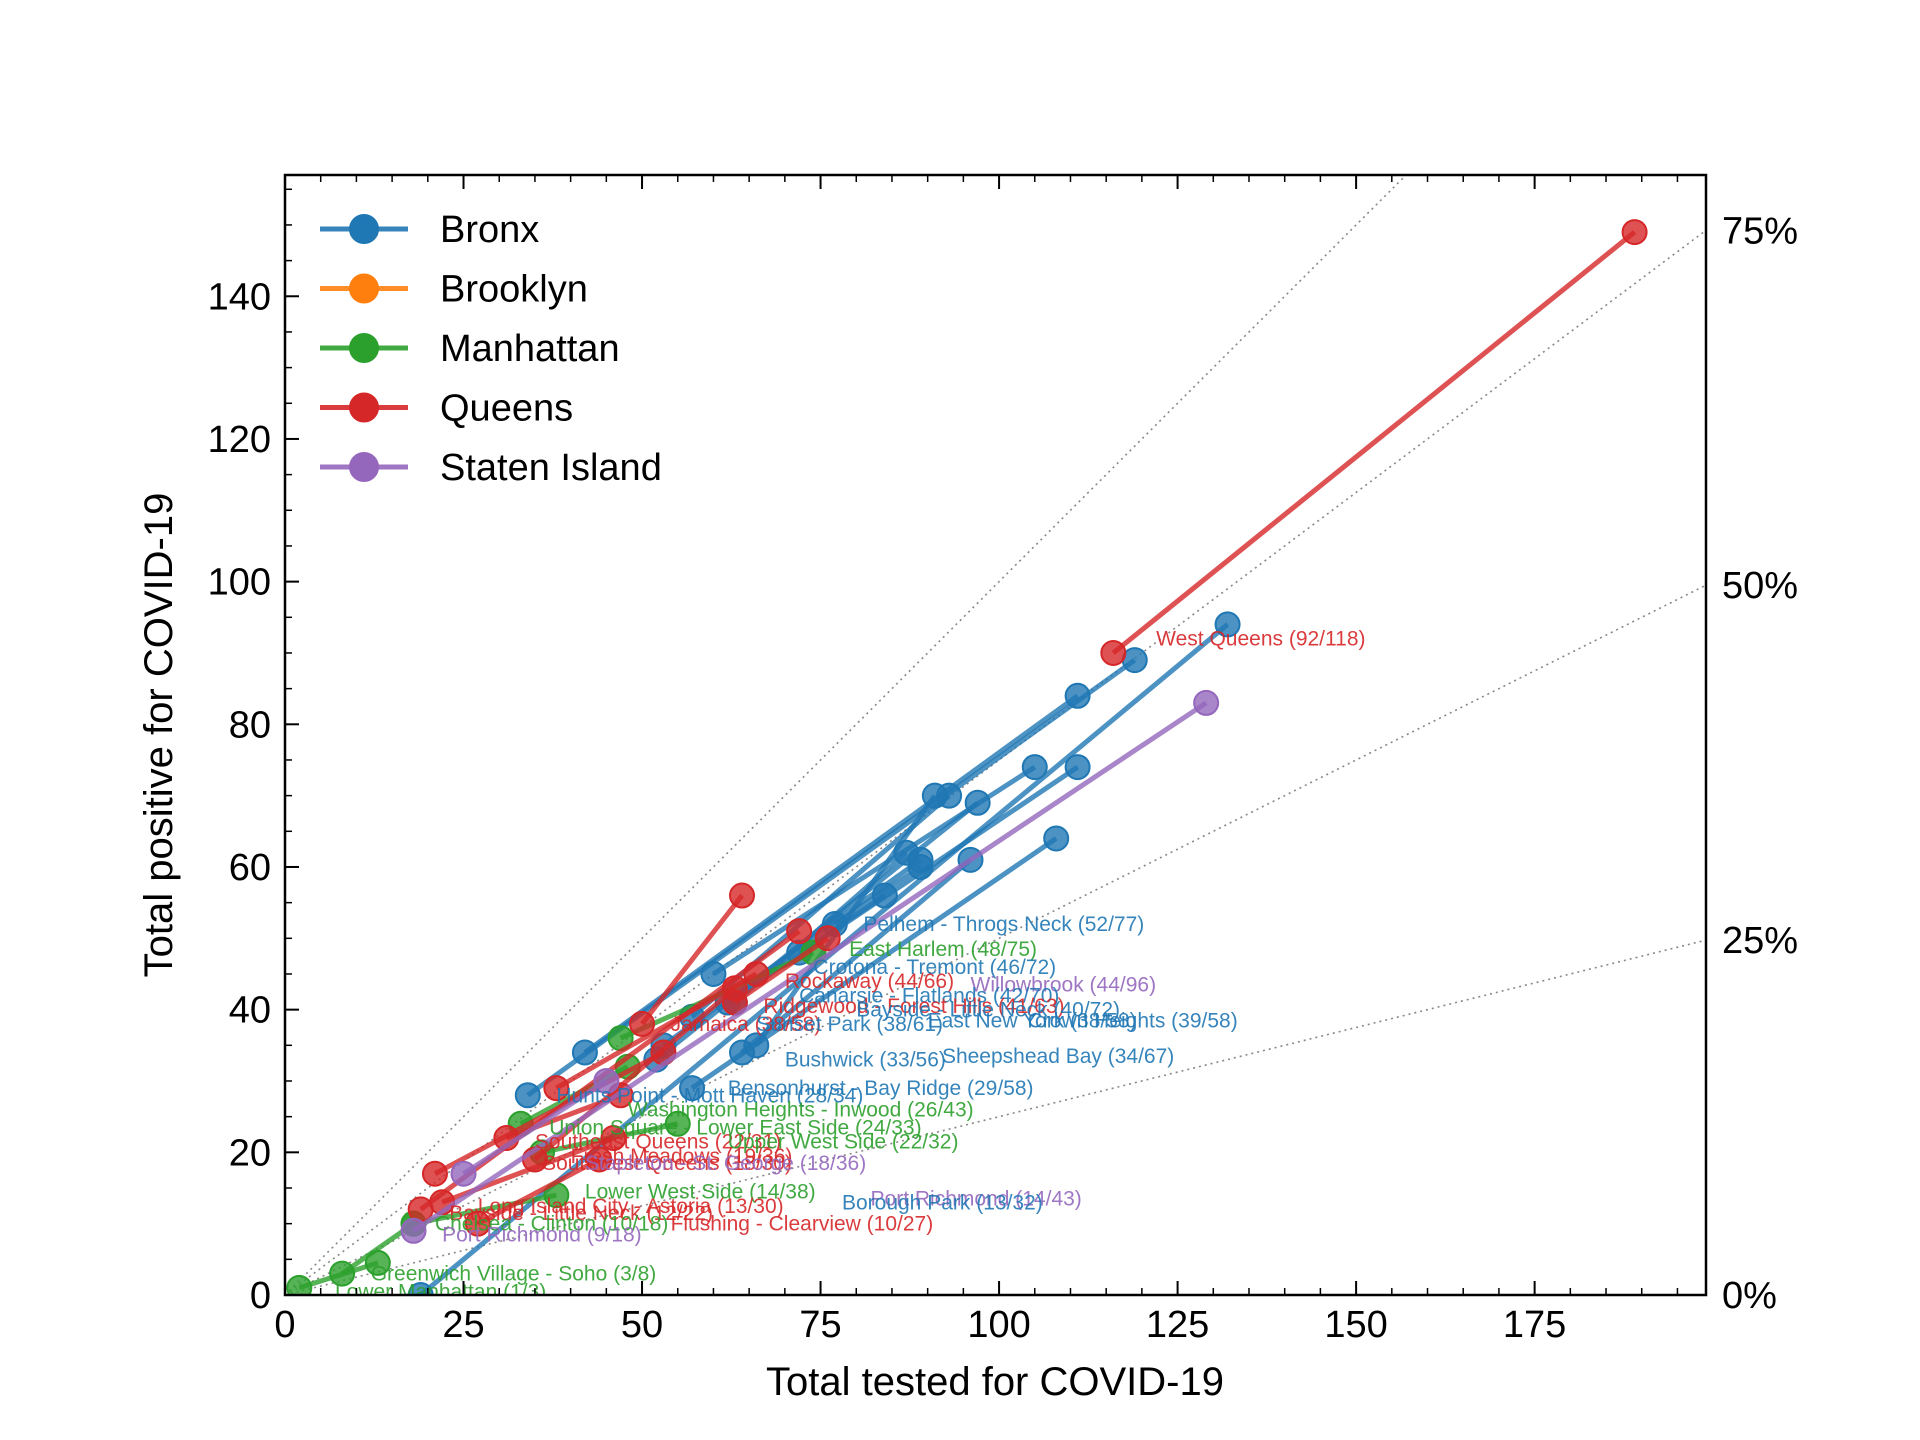 The image size is (1920, 1440). Describe the element at coordinates (1760, 231) in the screenshot. I see `reference-line-label: 75%` at that location.